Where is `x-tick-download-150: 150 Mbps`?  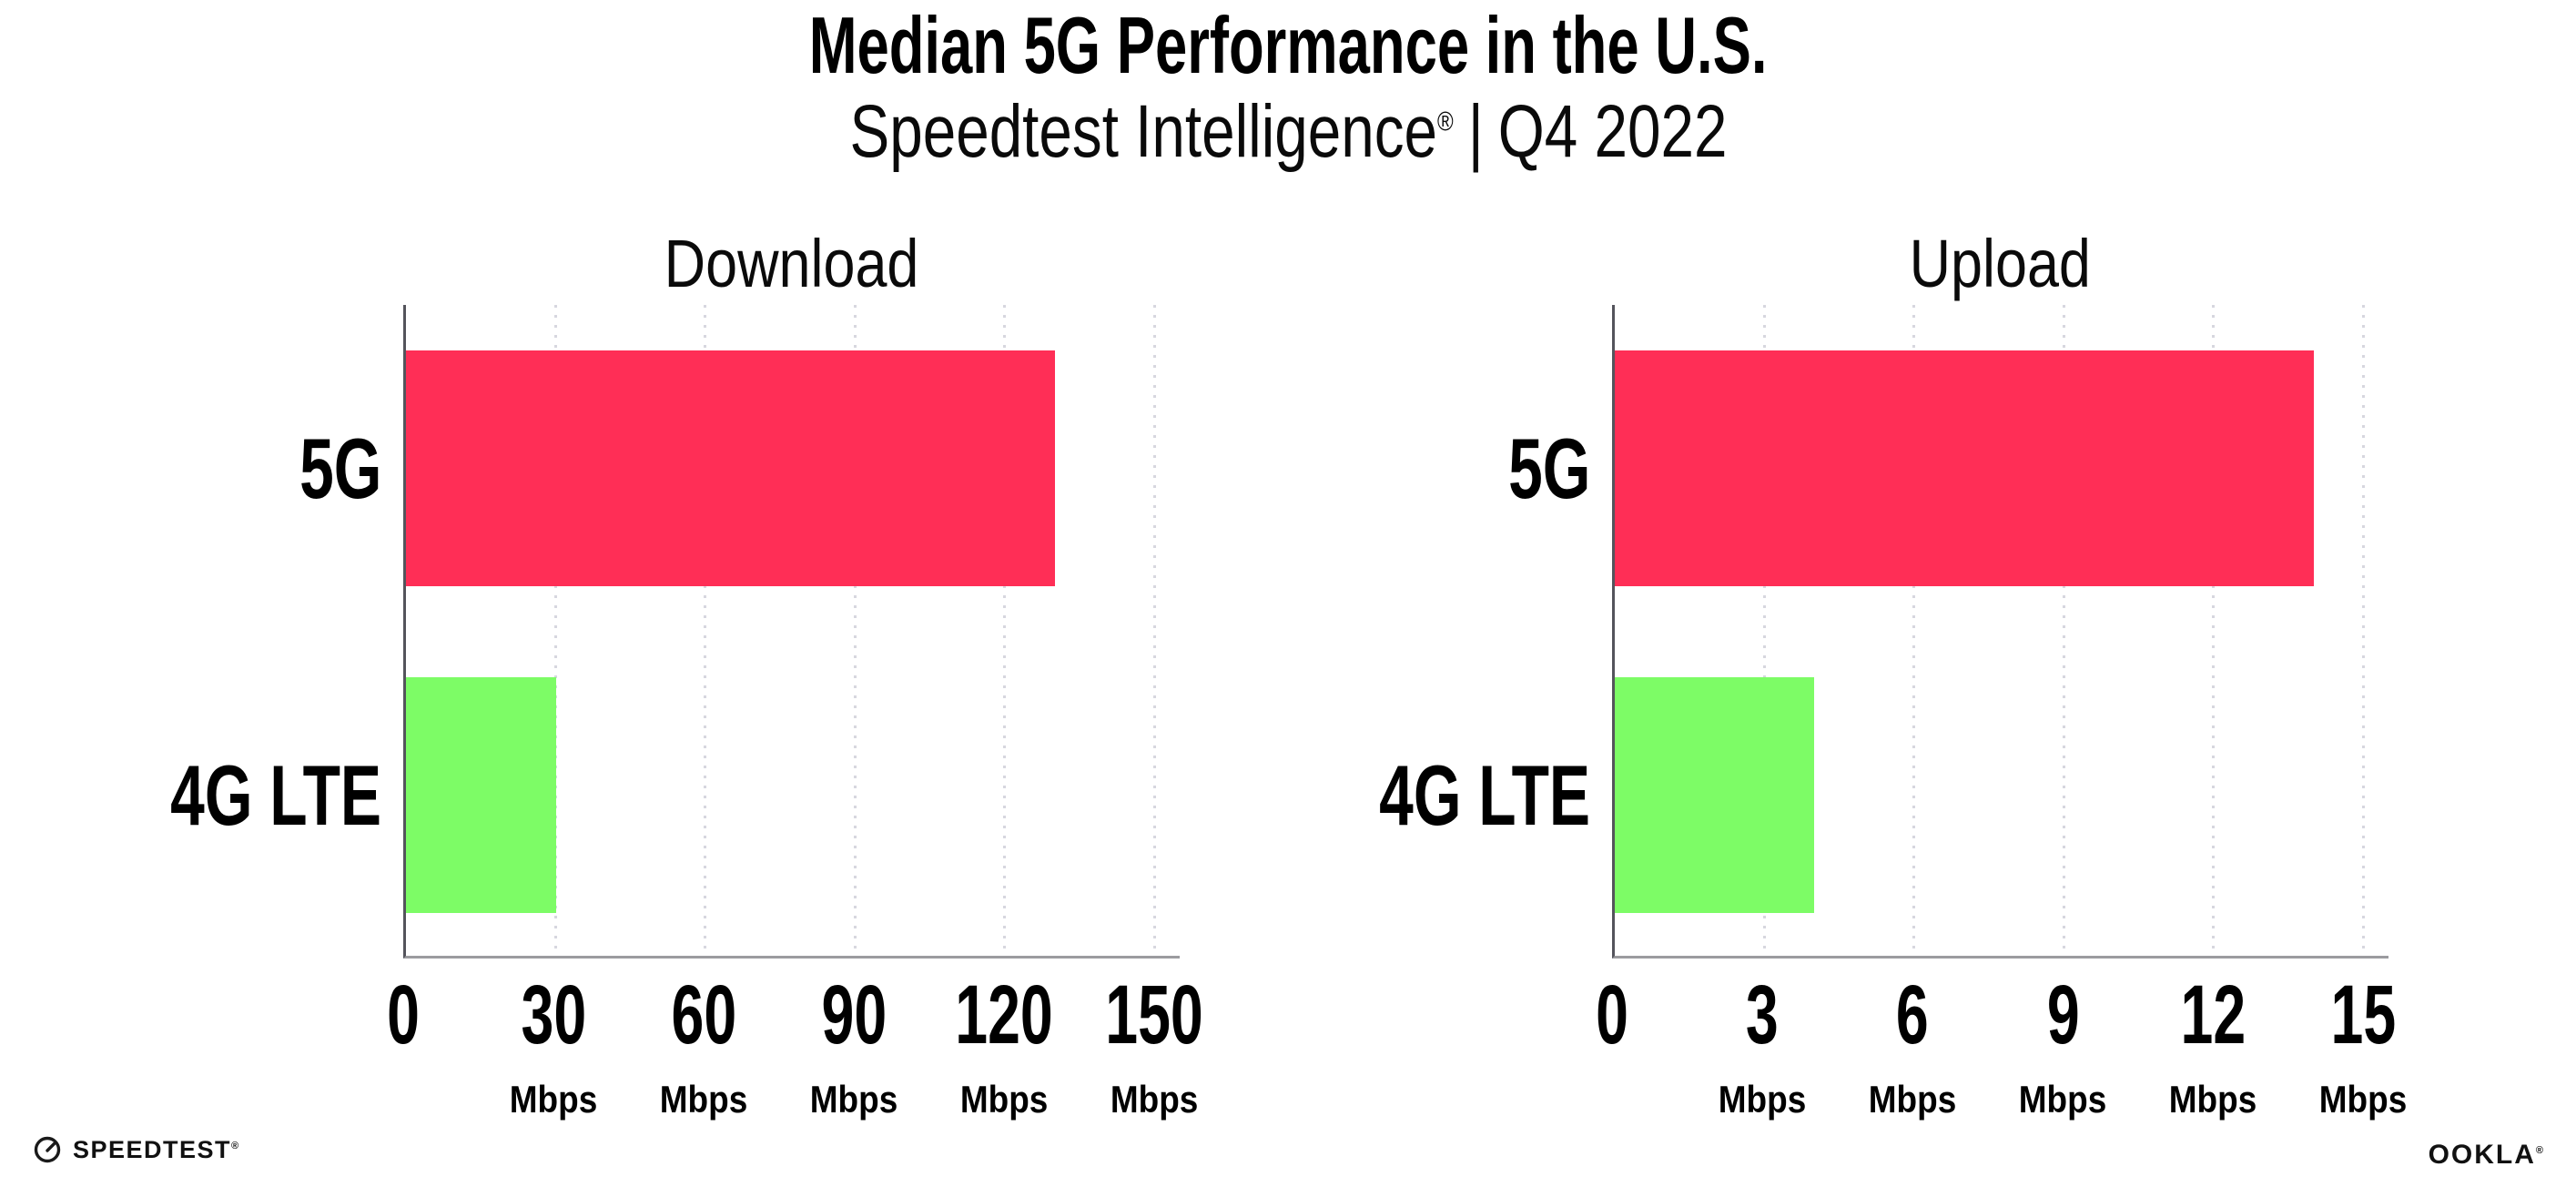
x-tick-download-150: 150 Mbps is located at coordinates (1155, 1046).